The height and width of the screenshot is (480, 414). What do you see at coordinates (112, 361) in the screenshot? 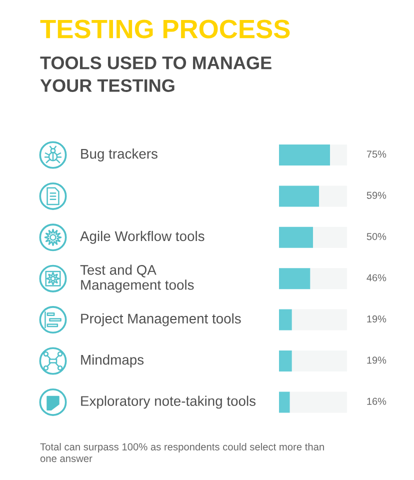
I see `y-tick-label: Mindmaps` at bounding box center [112, 361].